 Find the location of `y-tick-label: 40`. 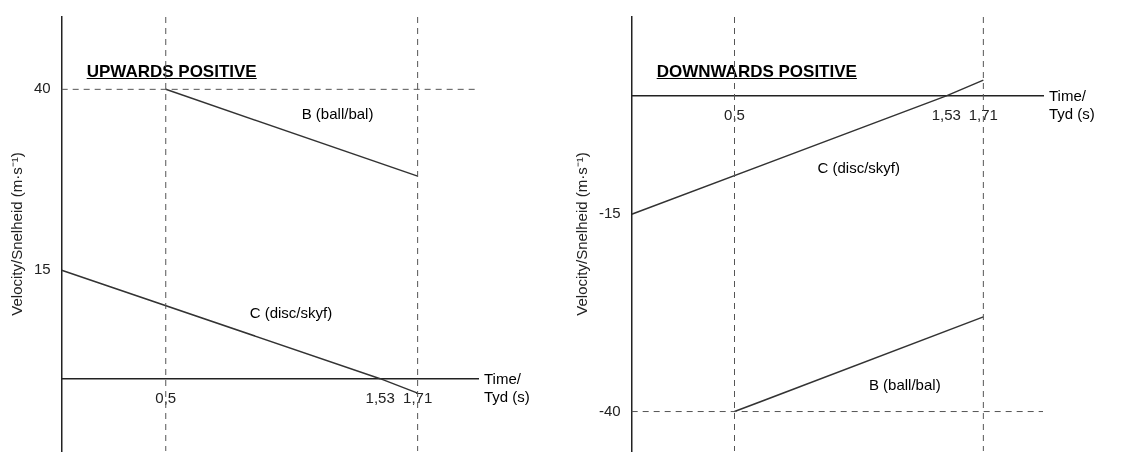

y-tick-label: 40 is located at coordinates (42, 88).